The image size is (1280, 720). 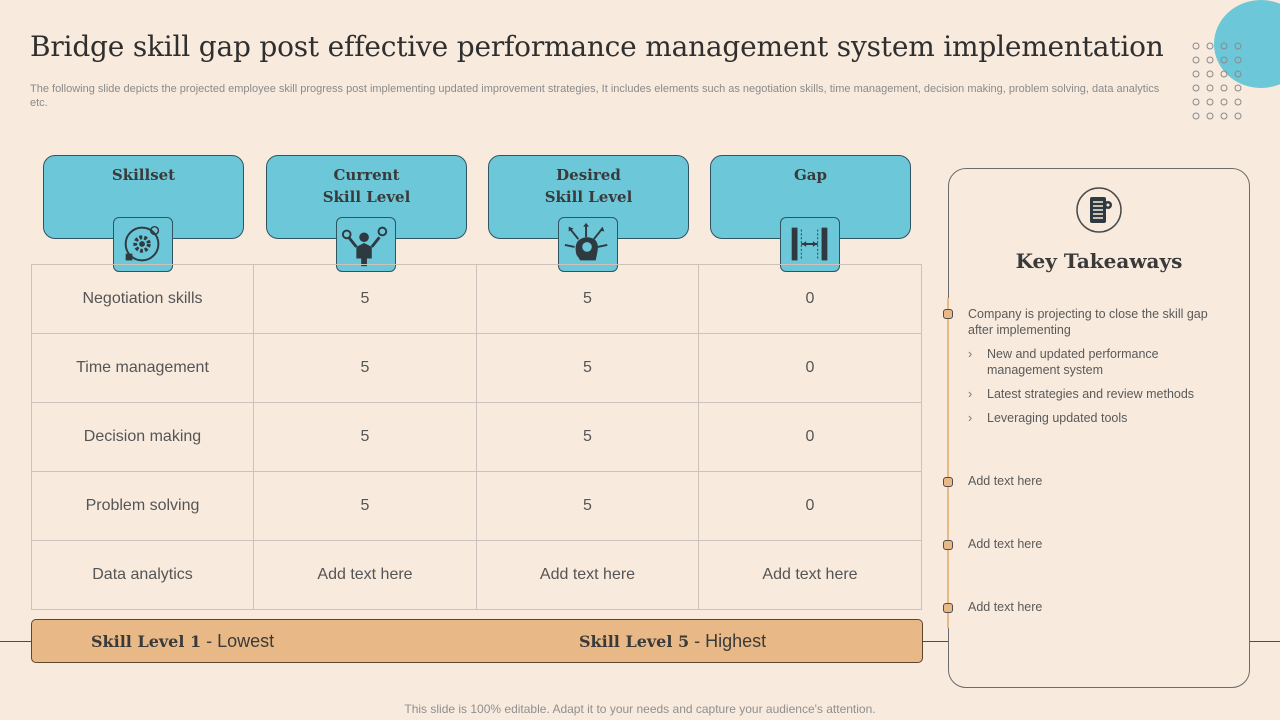 I want to click on legend-level5-desc: - Highest, so click(x=730, y=641).